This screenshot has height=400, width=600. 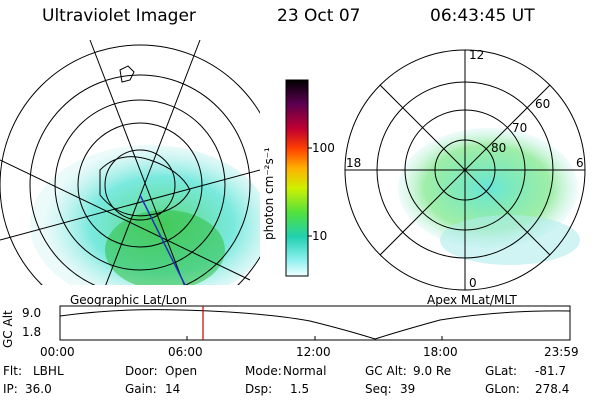 What do you see at coordinates (305, 371) in the screenshot?
I see `mode-value: Normal` at bounding box center [305, 371].